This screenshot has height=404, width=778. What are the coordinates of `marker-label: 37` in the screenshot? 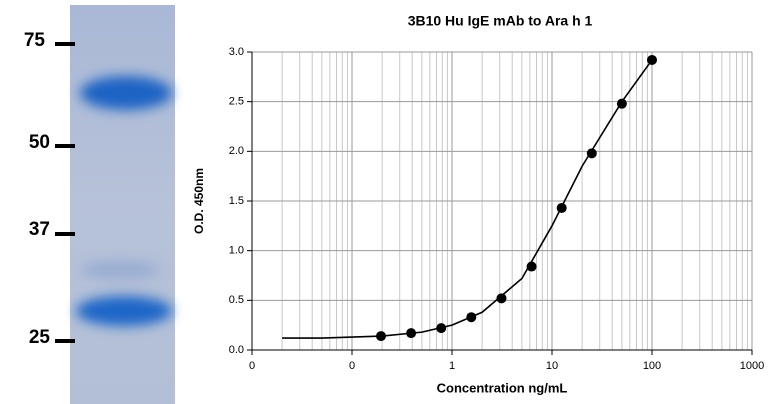 It's located at (39, 229).